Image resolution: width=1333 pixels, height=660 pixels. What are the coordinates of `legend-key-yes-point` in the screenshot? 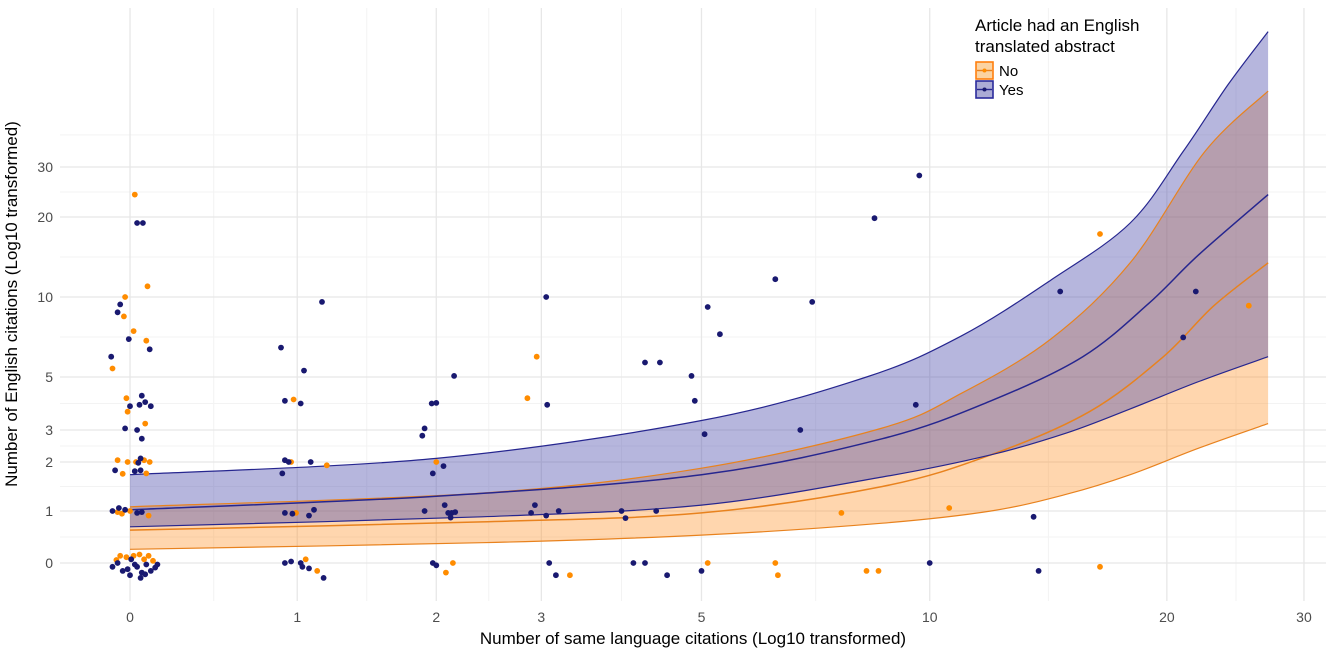 It's located at (984, 89).